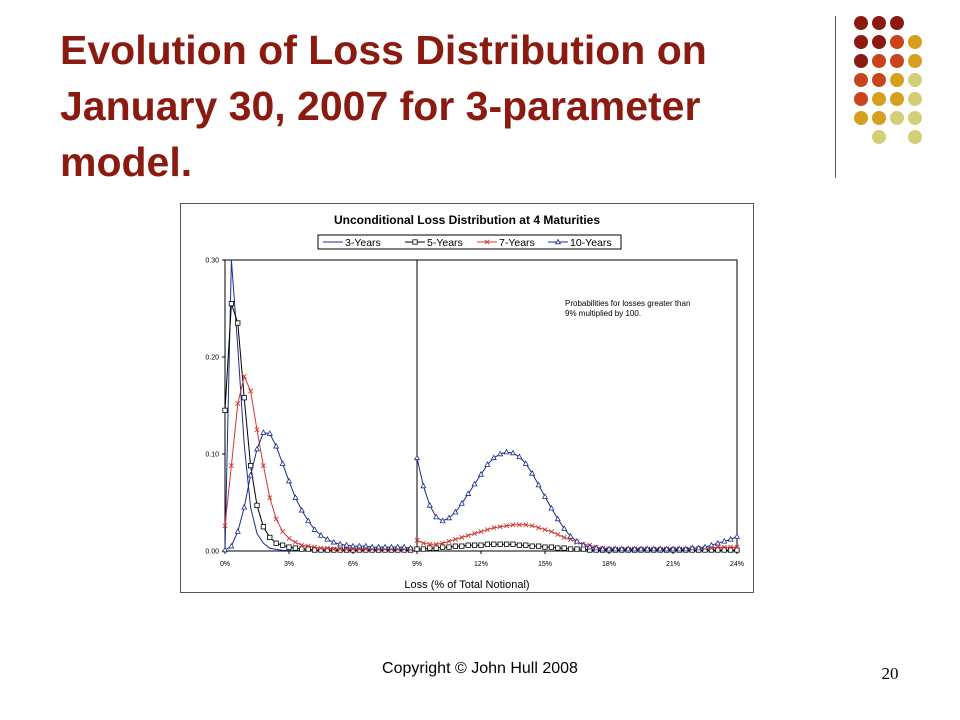  What do you see at coordinates (577, 500) in the screenshot?
I see `series-line` at bounding box center [577, 500].